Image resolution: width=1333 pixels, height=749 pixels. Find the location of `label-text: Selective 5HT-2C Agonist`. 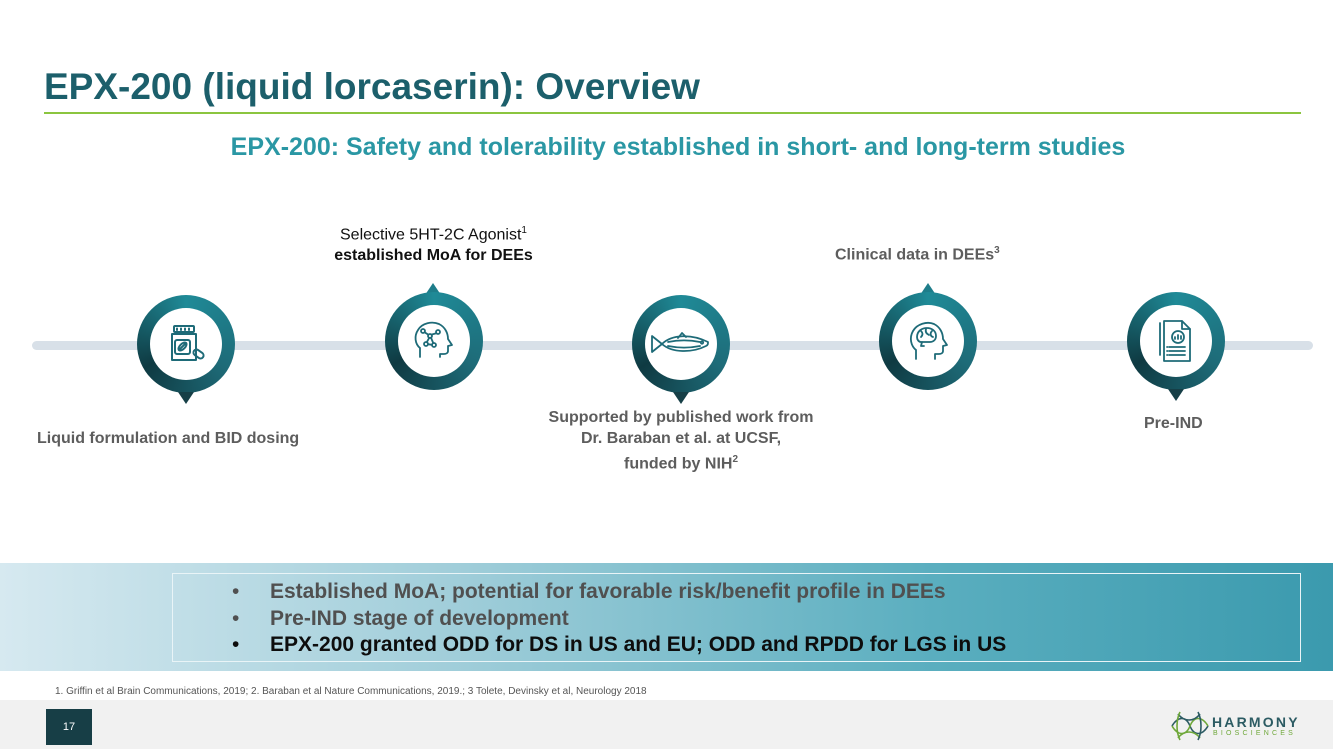

label-text: Selective 5HT-2C Agonist is located at coordinates (431, 235).